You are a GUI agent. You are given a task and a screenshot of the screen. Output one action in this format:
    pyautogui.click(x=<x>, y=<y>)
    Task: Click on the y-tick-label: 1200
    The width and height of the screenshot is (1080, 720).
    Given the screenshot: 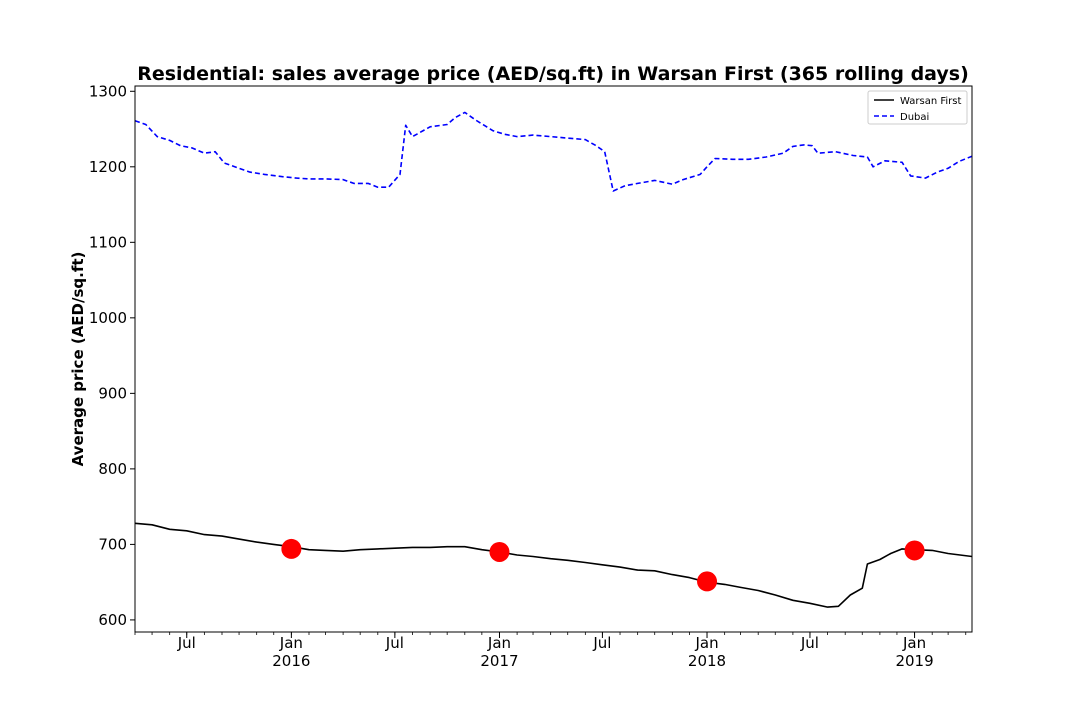 What is the action you would take?
    pyautogui.click(x=108, y=167)
    